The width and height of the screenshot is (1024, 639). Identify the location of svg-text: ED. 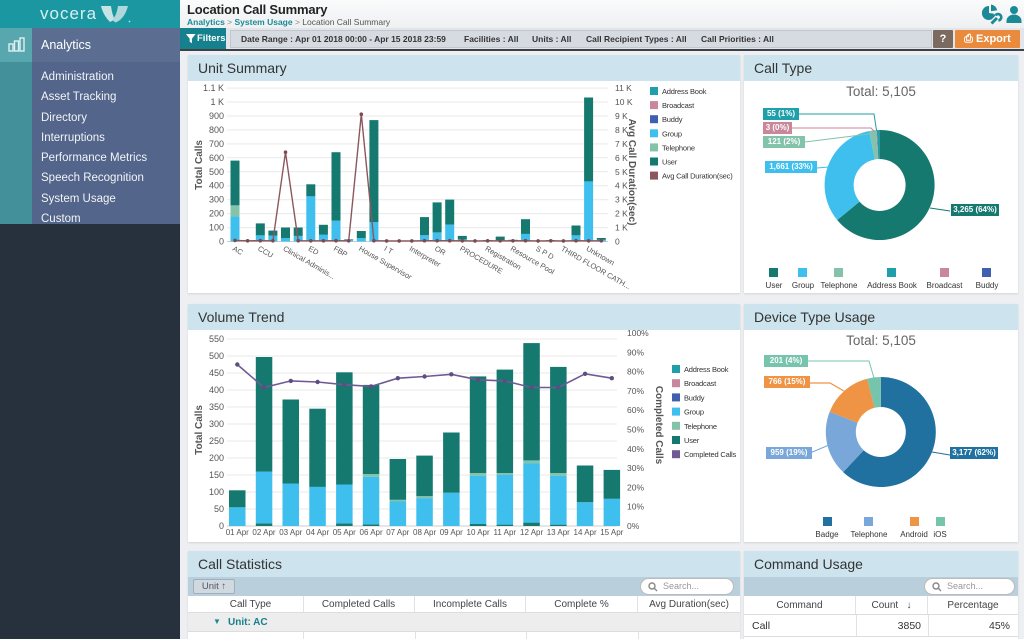
(314, 250).